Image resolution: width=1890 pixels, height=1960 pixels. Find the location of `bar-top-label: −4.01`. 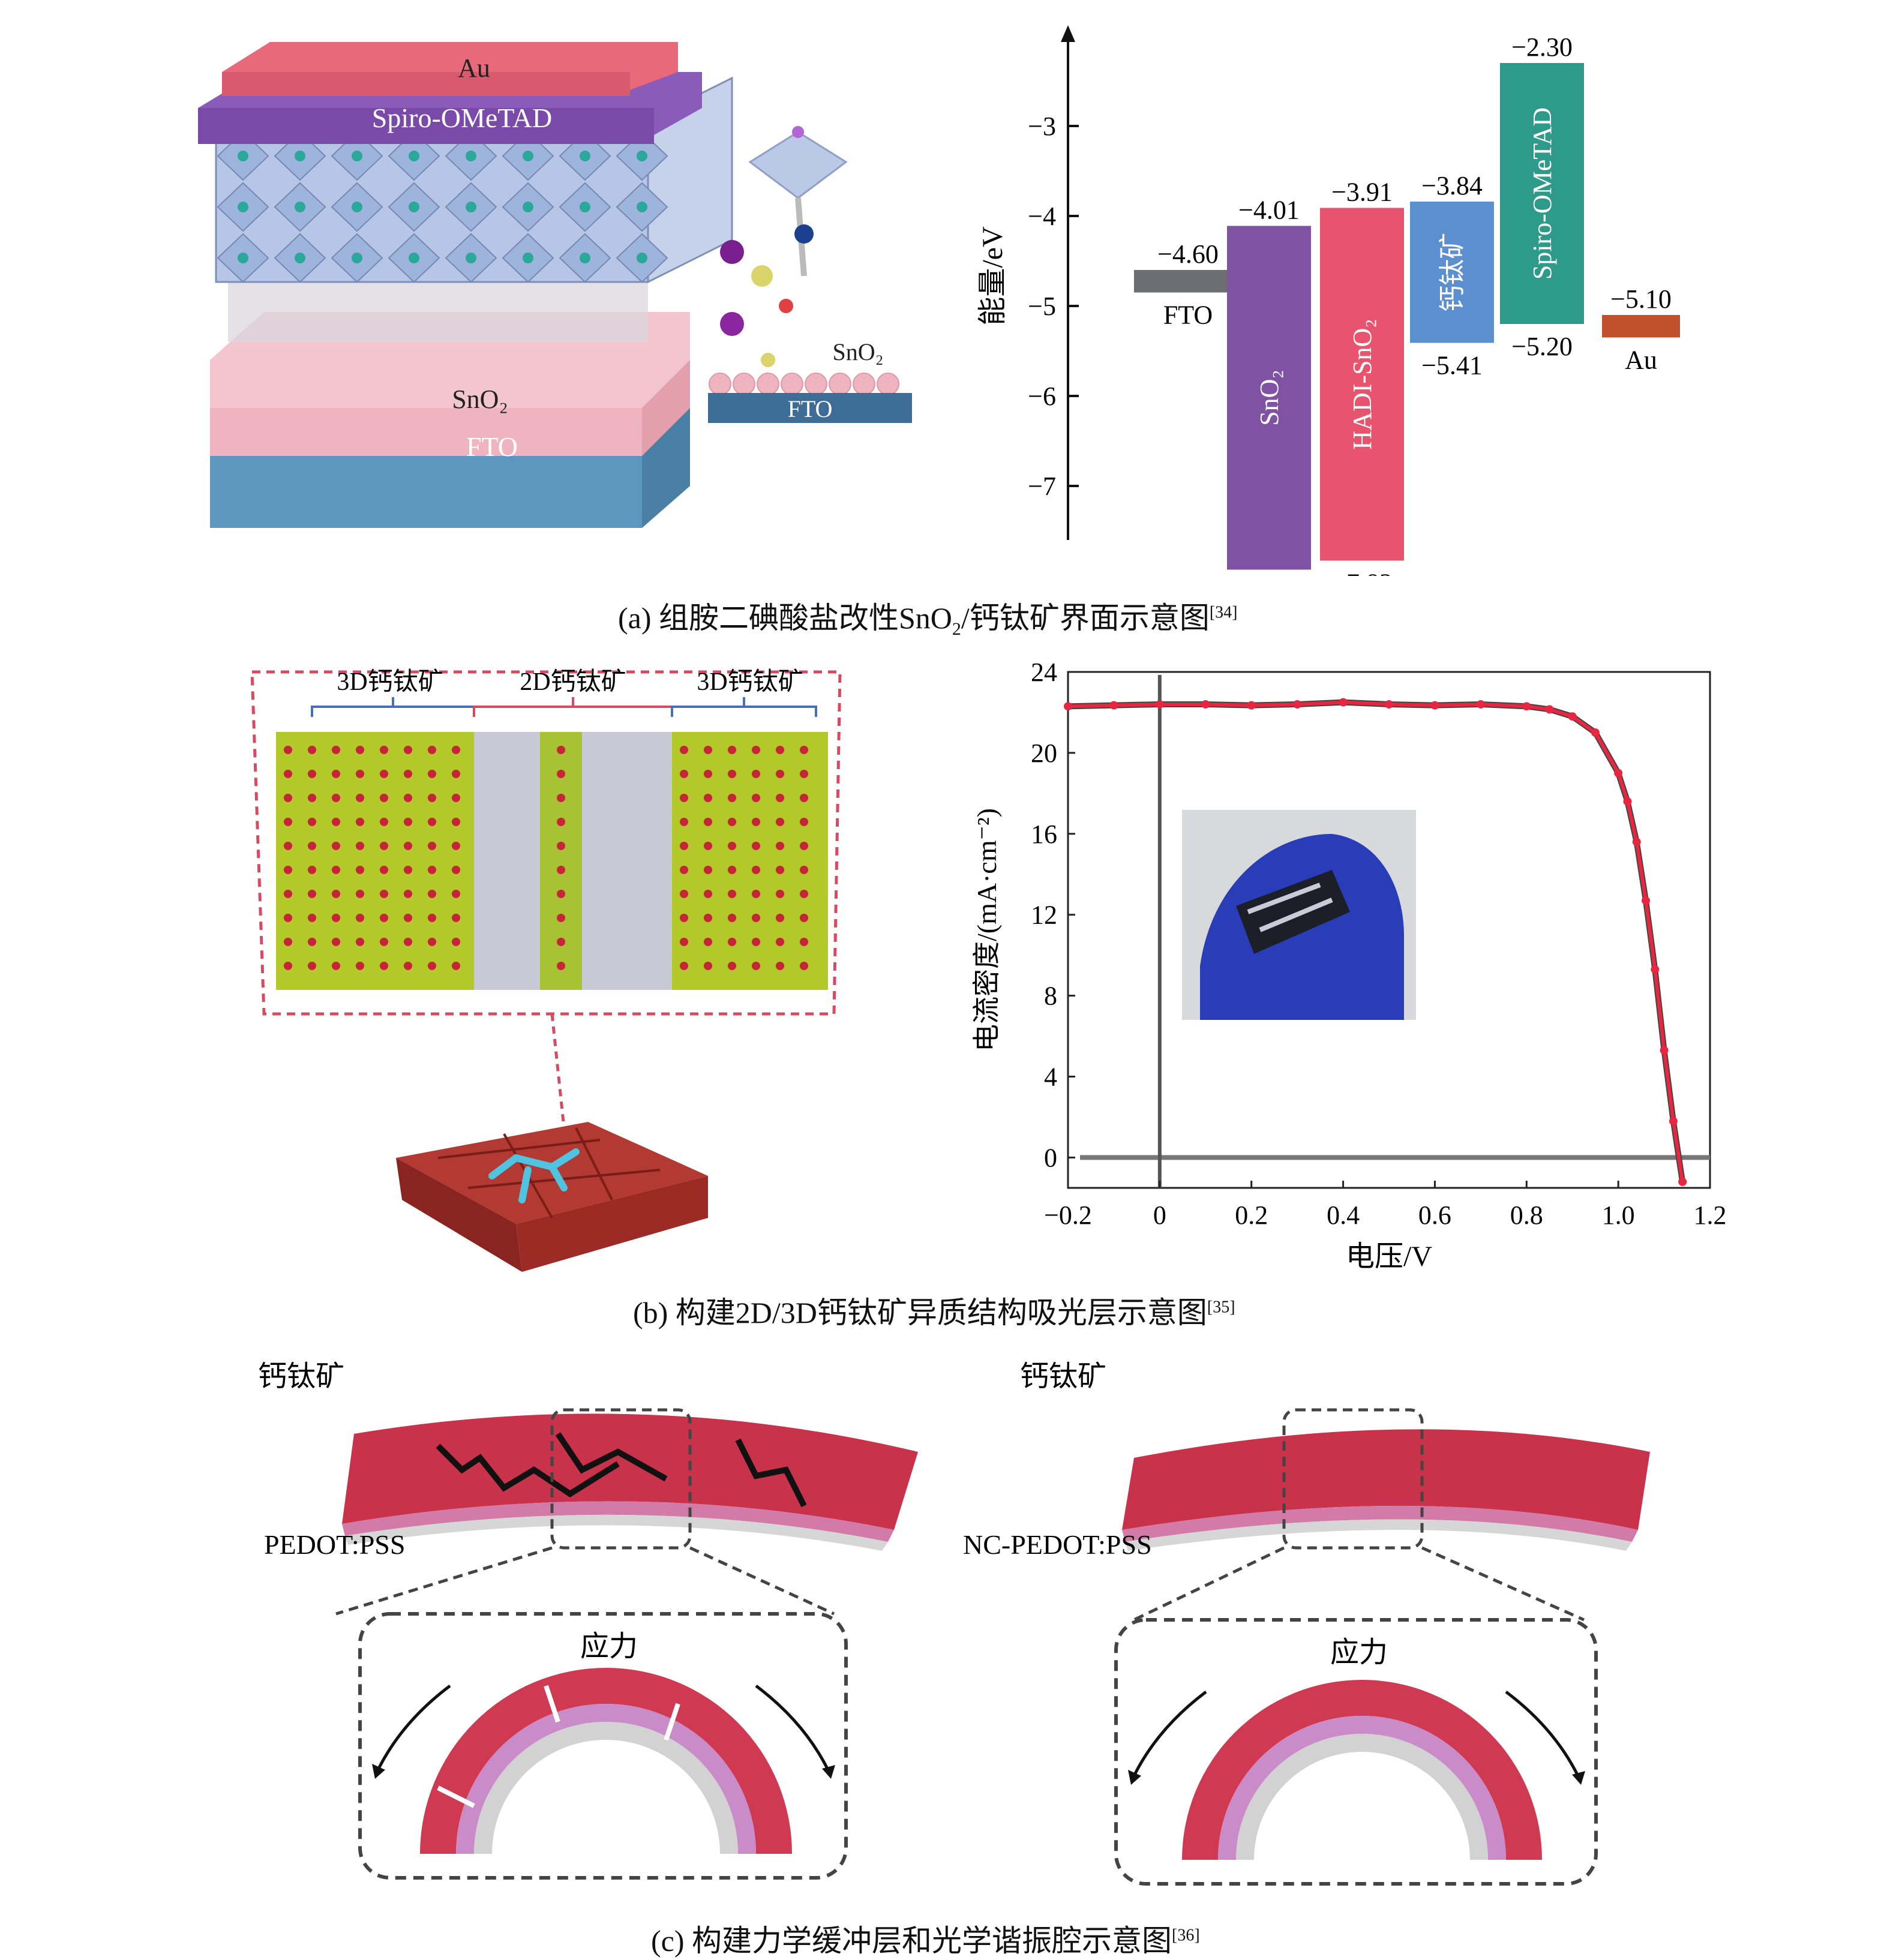

bar-top-label: −4.01 is located at coordinates (1269, 210).